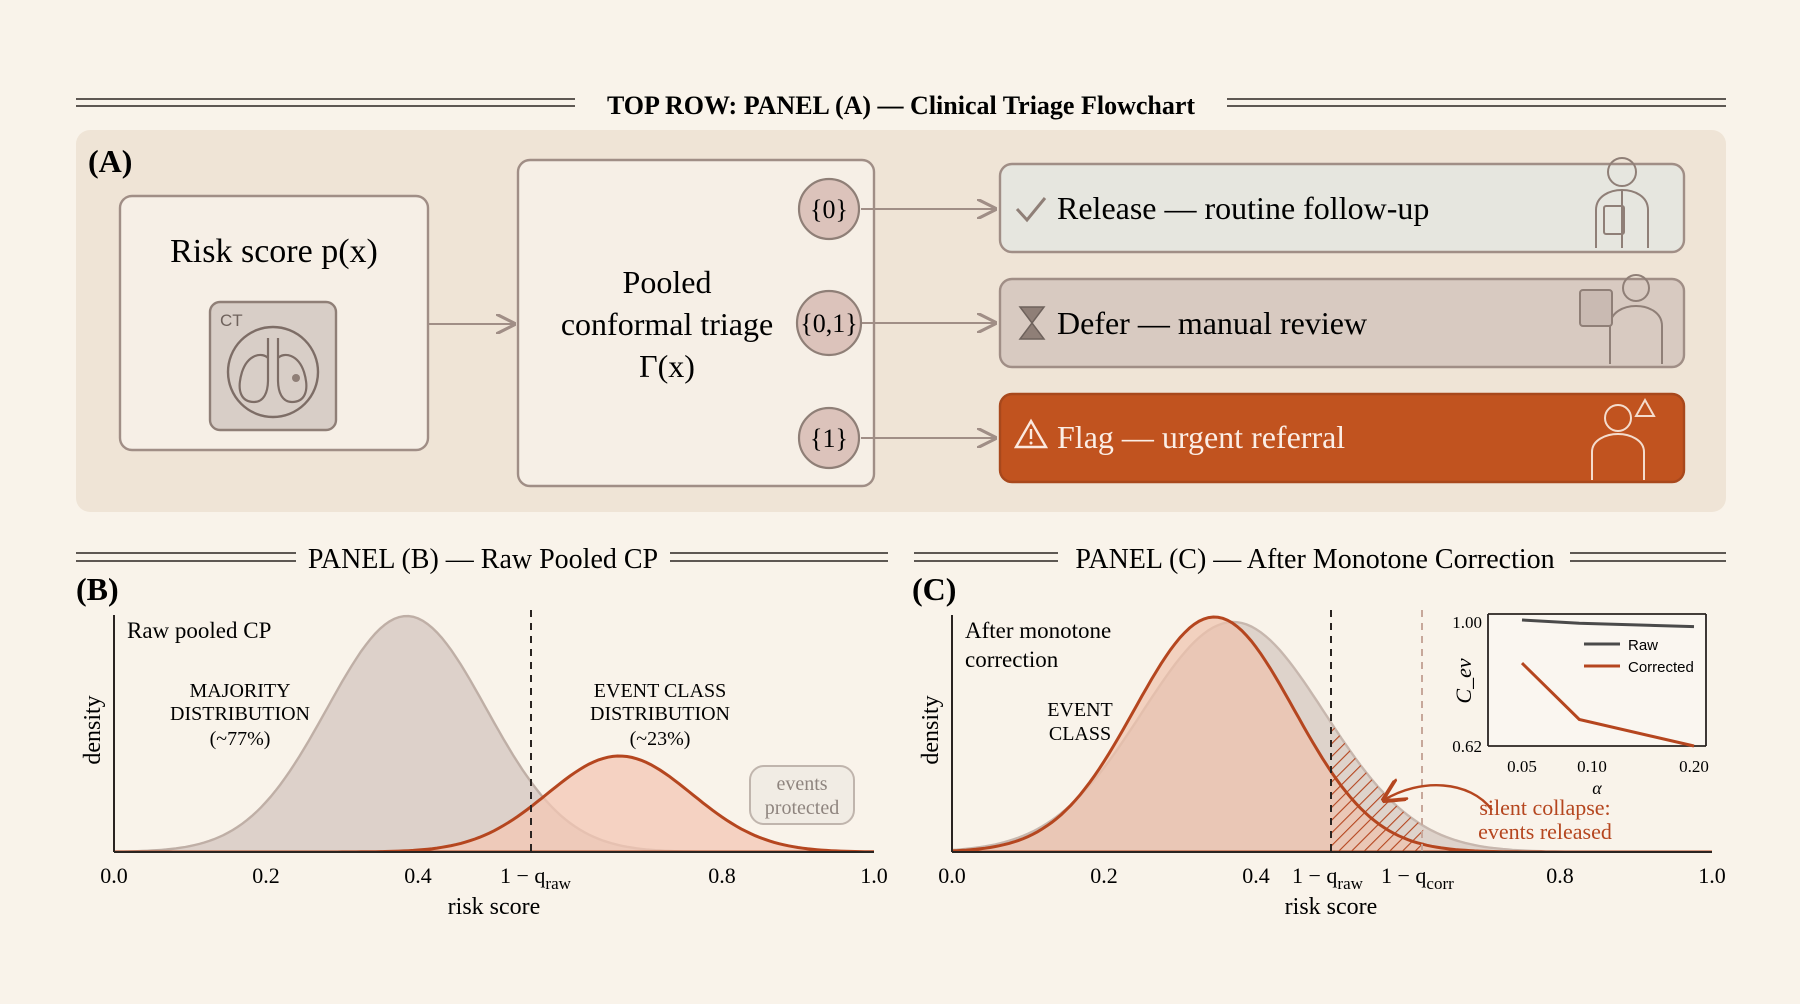 The height and width of the screenshot is (1004, 1800). What do you see at coordinates (1031, 433) in the screenshot?
I see `warning-icon` at bounding box center [1031, 433].